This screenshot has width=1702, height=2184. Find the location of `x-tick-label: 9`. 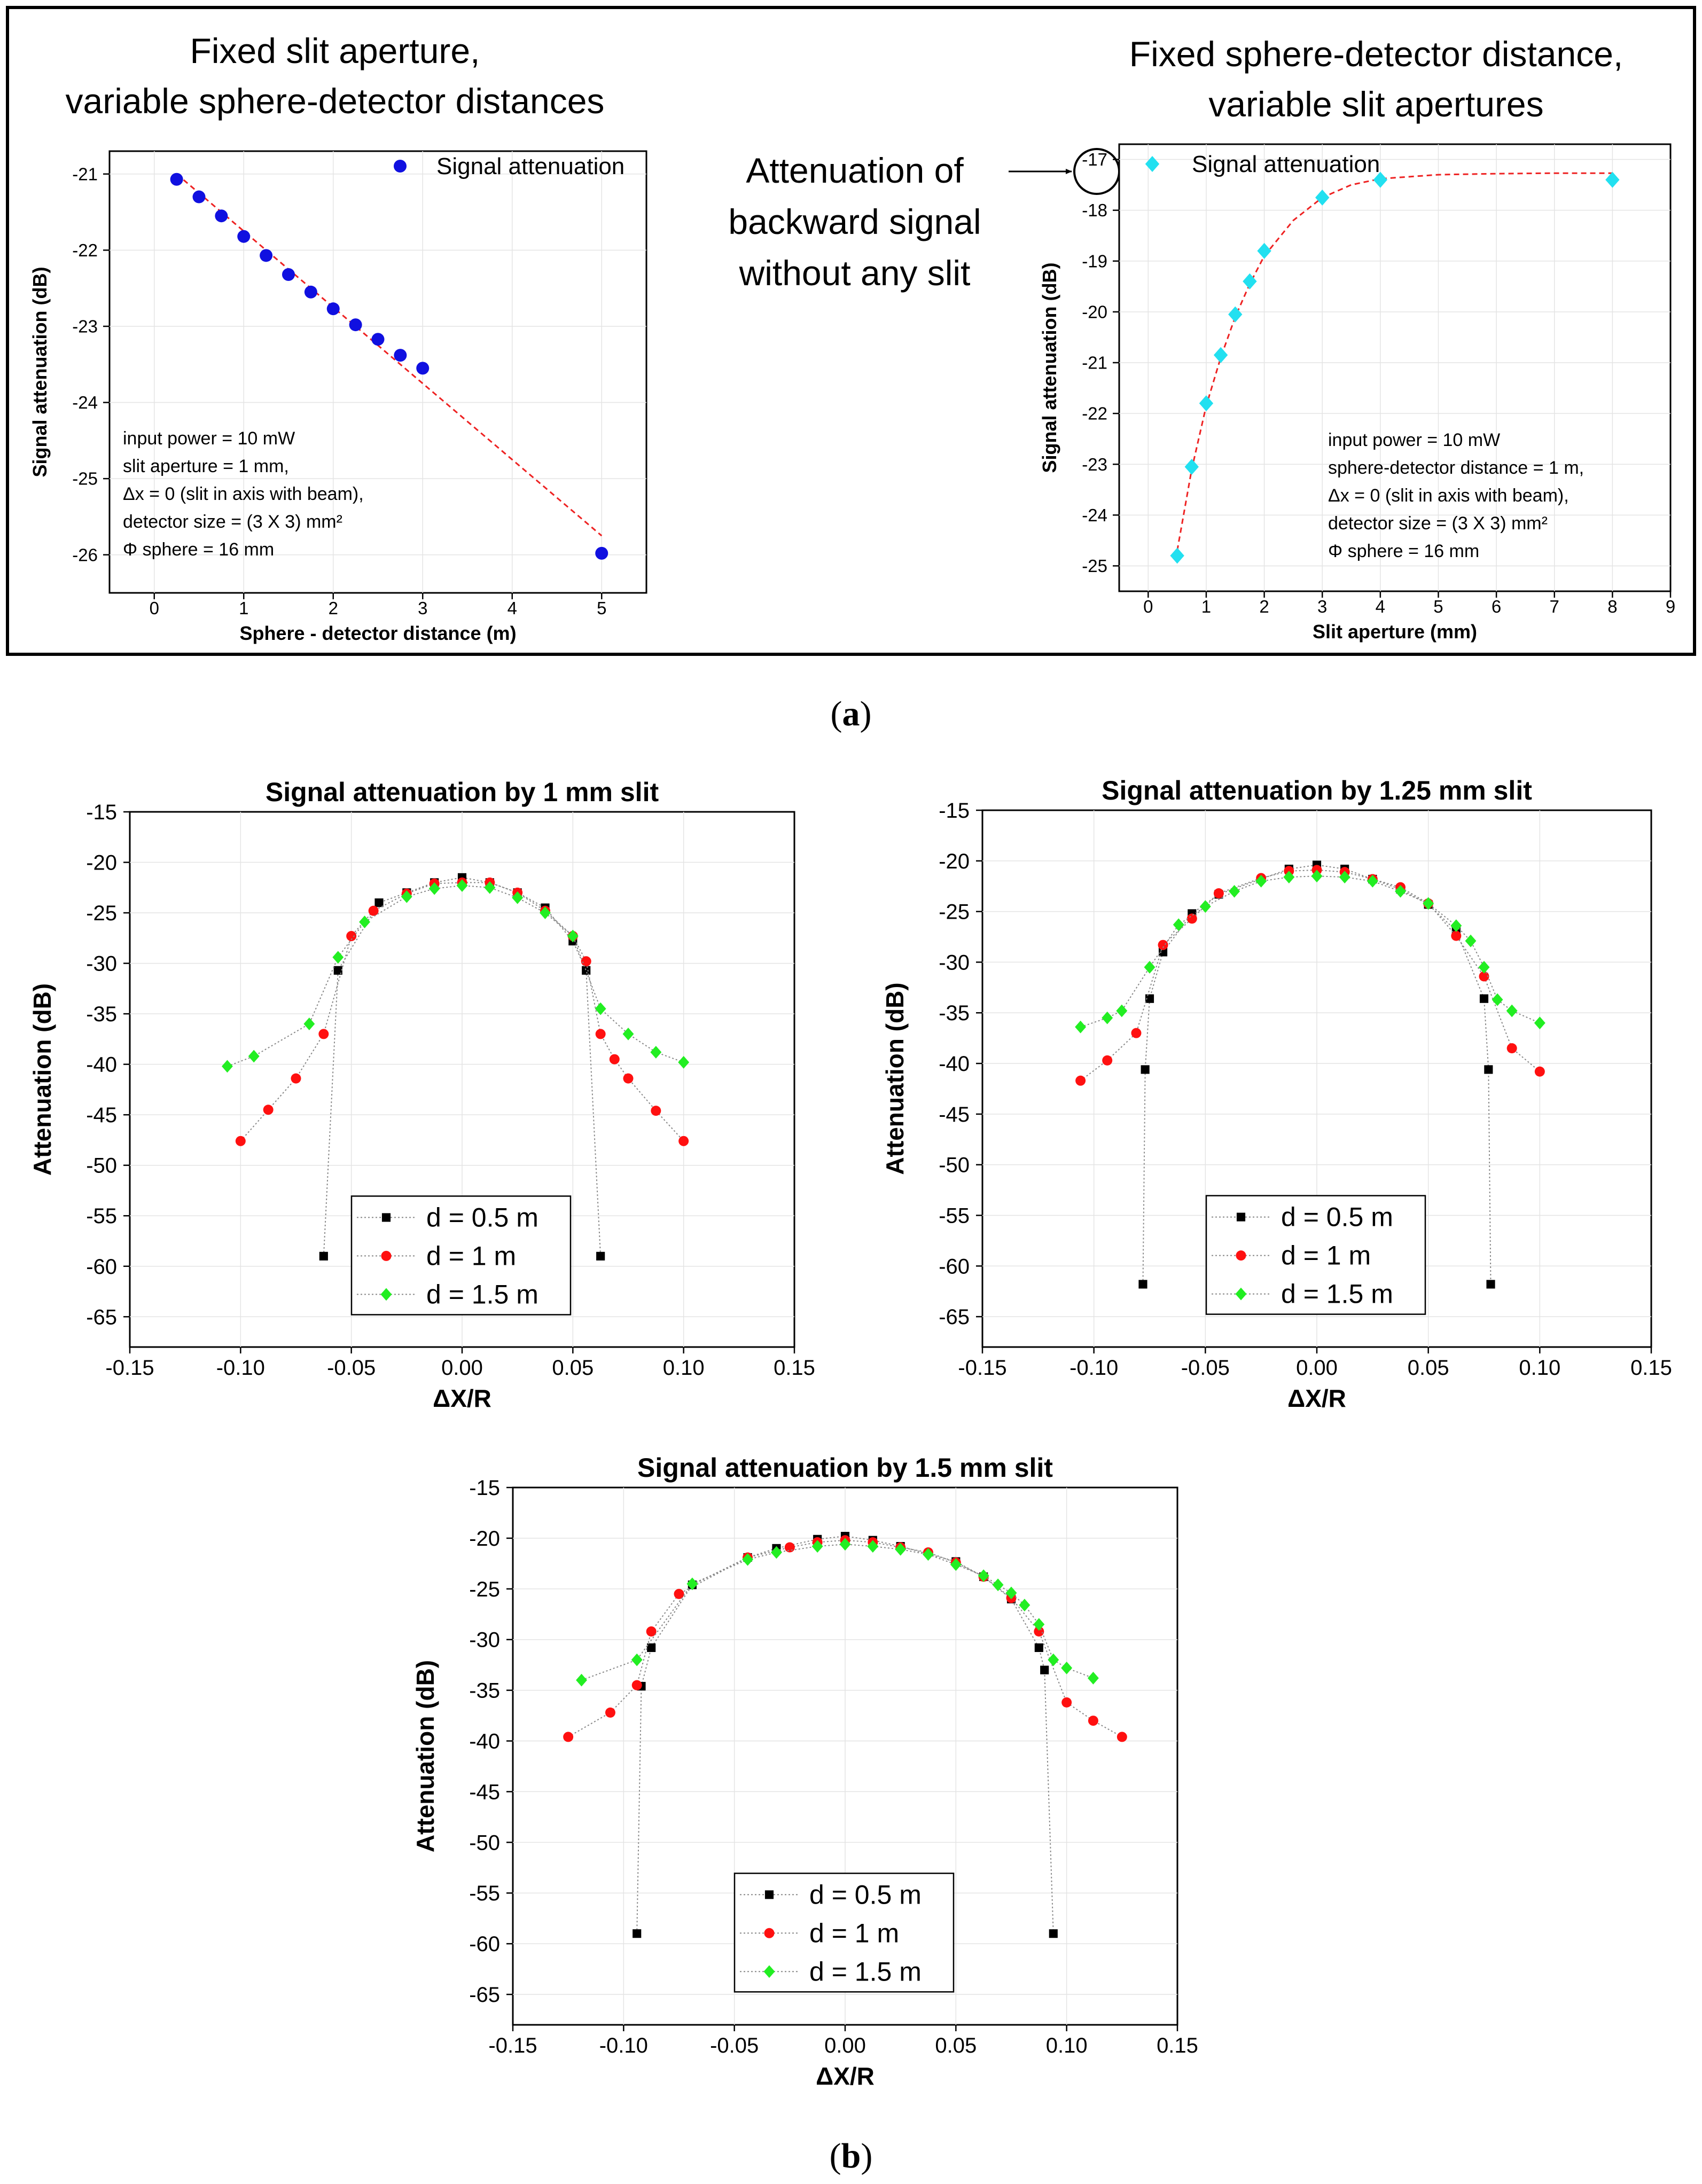

x-tick-label: 9 is located at coordinates (1671, 606).